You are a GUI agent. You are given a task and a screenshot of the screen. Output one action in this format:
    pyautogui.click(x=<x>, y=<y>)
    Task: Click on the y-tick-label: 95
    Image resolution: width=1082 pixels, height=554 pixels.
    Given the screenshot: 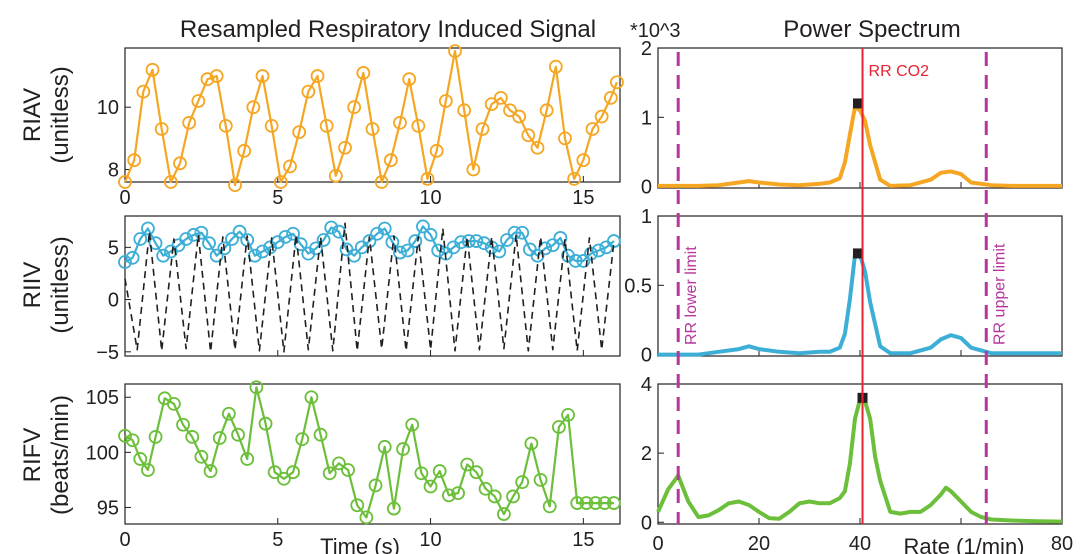 What is the action you would take?
    pyautogui.click(x=108, y=508)
    